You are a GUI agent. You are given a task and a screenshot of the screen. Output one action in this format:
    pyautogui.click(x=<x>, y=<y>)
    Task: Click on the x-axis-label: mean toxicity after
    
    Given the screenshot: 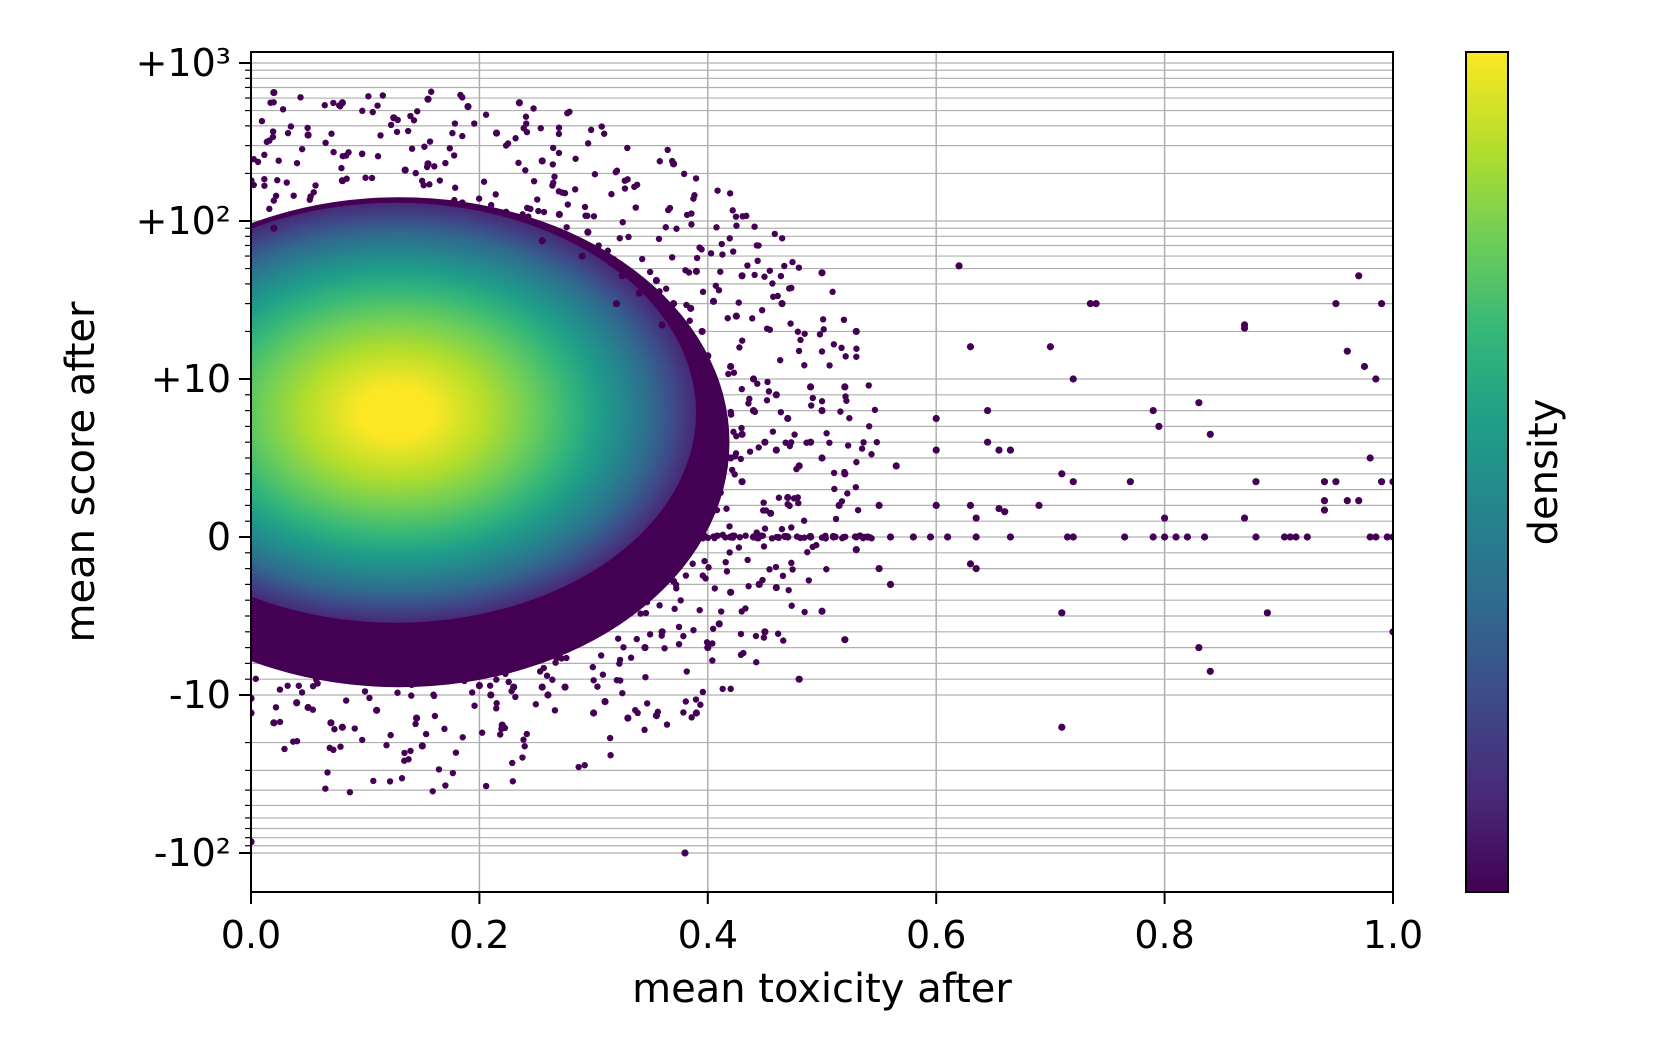 What is the action you would take?
    pyautogui.click(x=822, y=989)
    